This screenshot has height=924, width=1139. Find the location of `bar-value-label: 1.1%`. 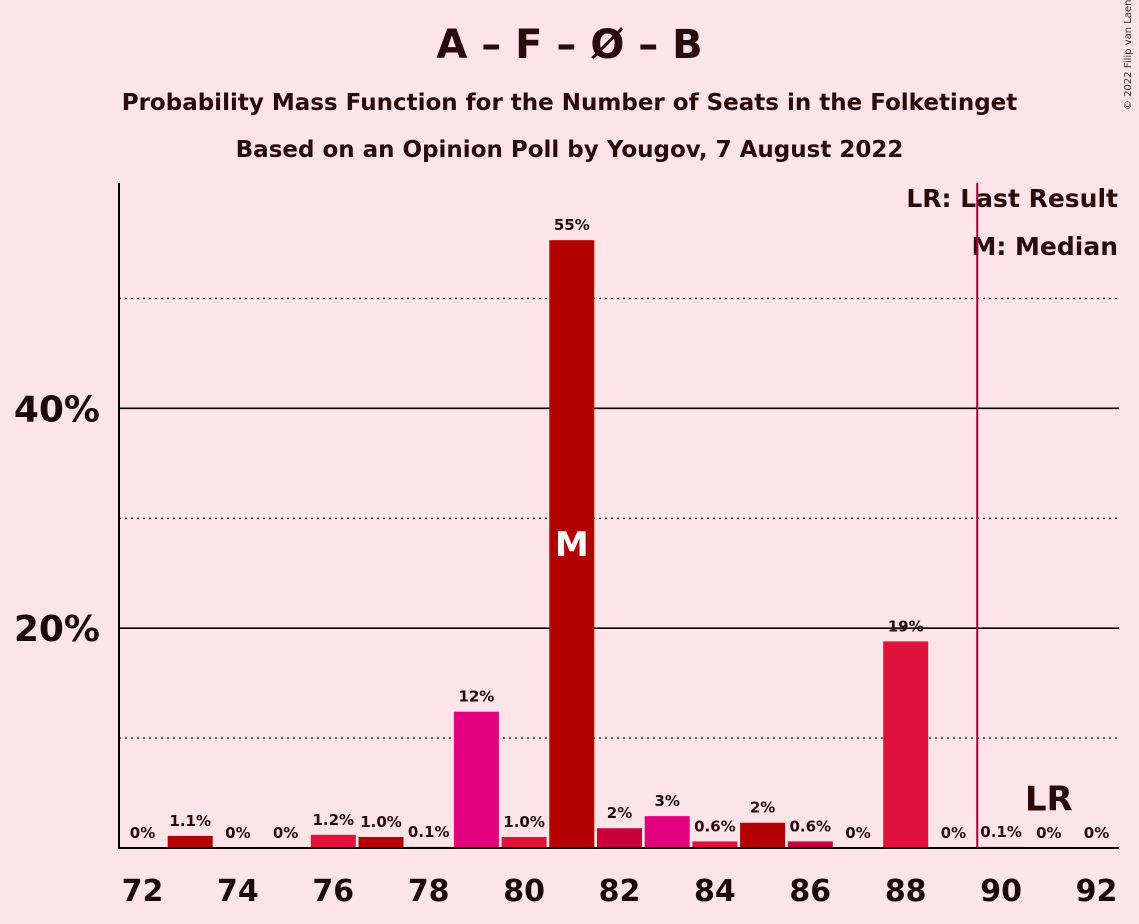

bar-value-label: 1.1% is located at coordinates (190, 821).